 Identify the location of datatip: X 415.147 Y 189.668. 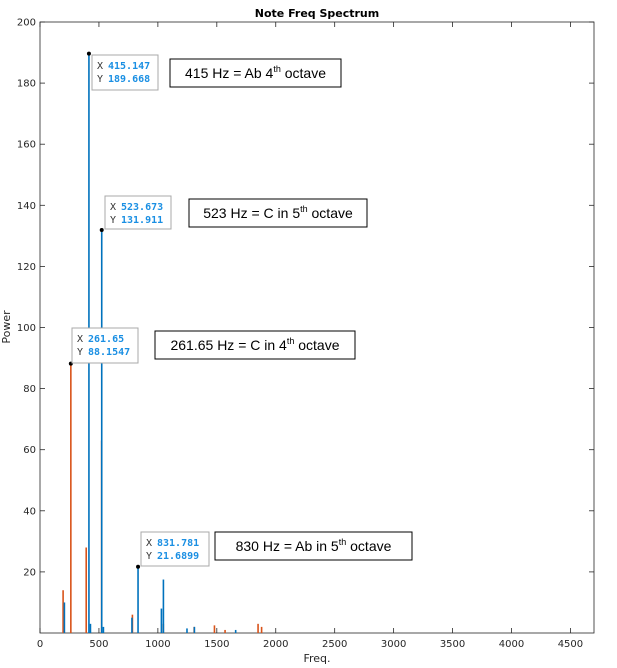
(122, 71).